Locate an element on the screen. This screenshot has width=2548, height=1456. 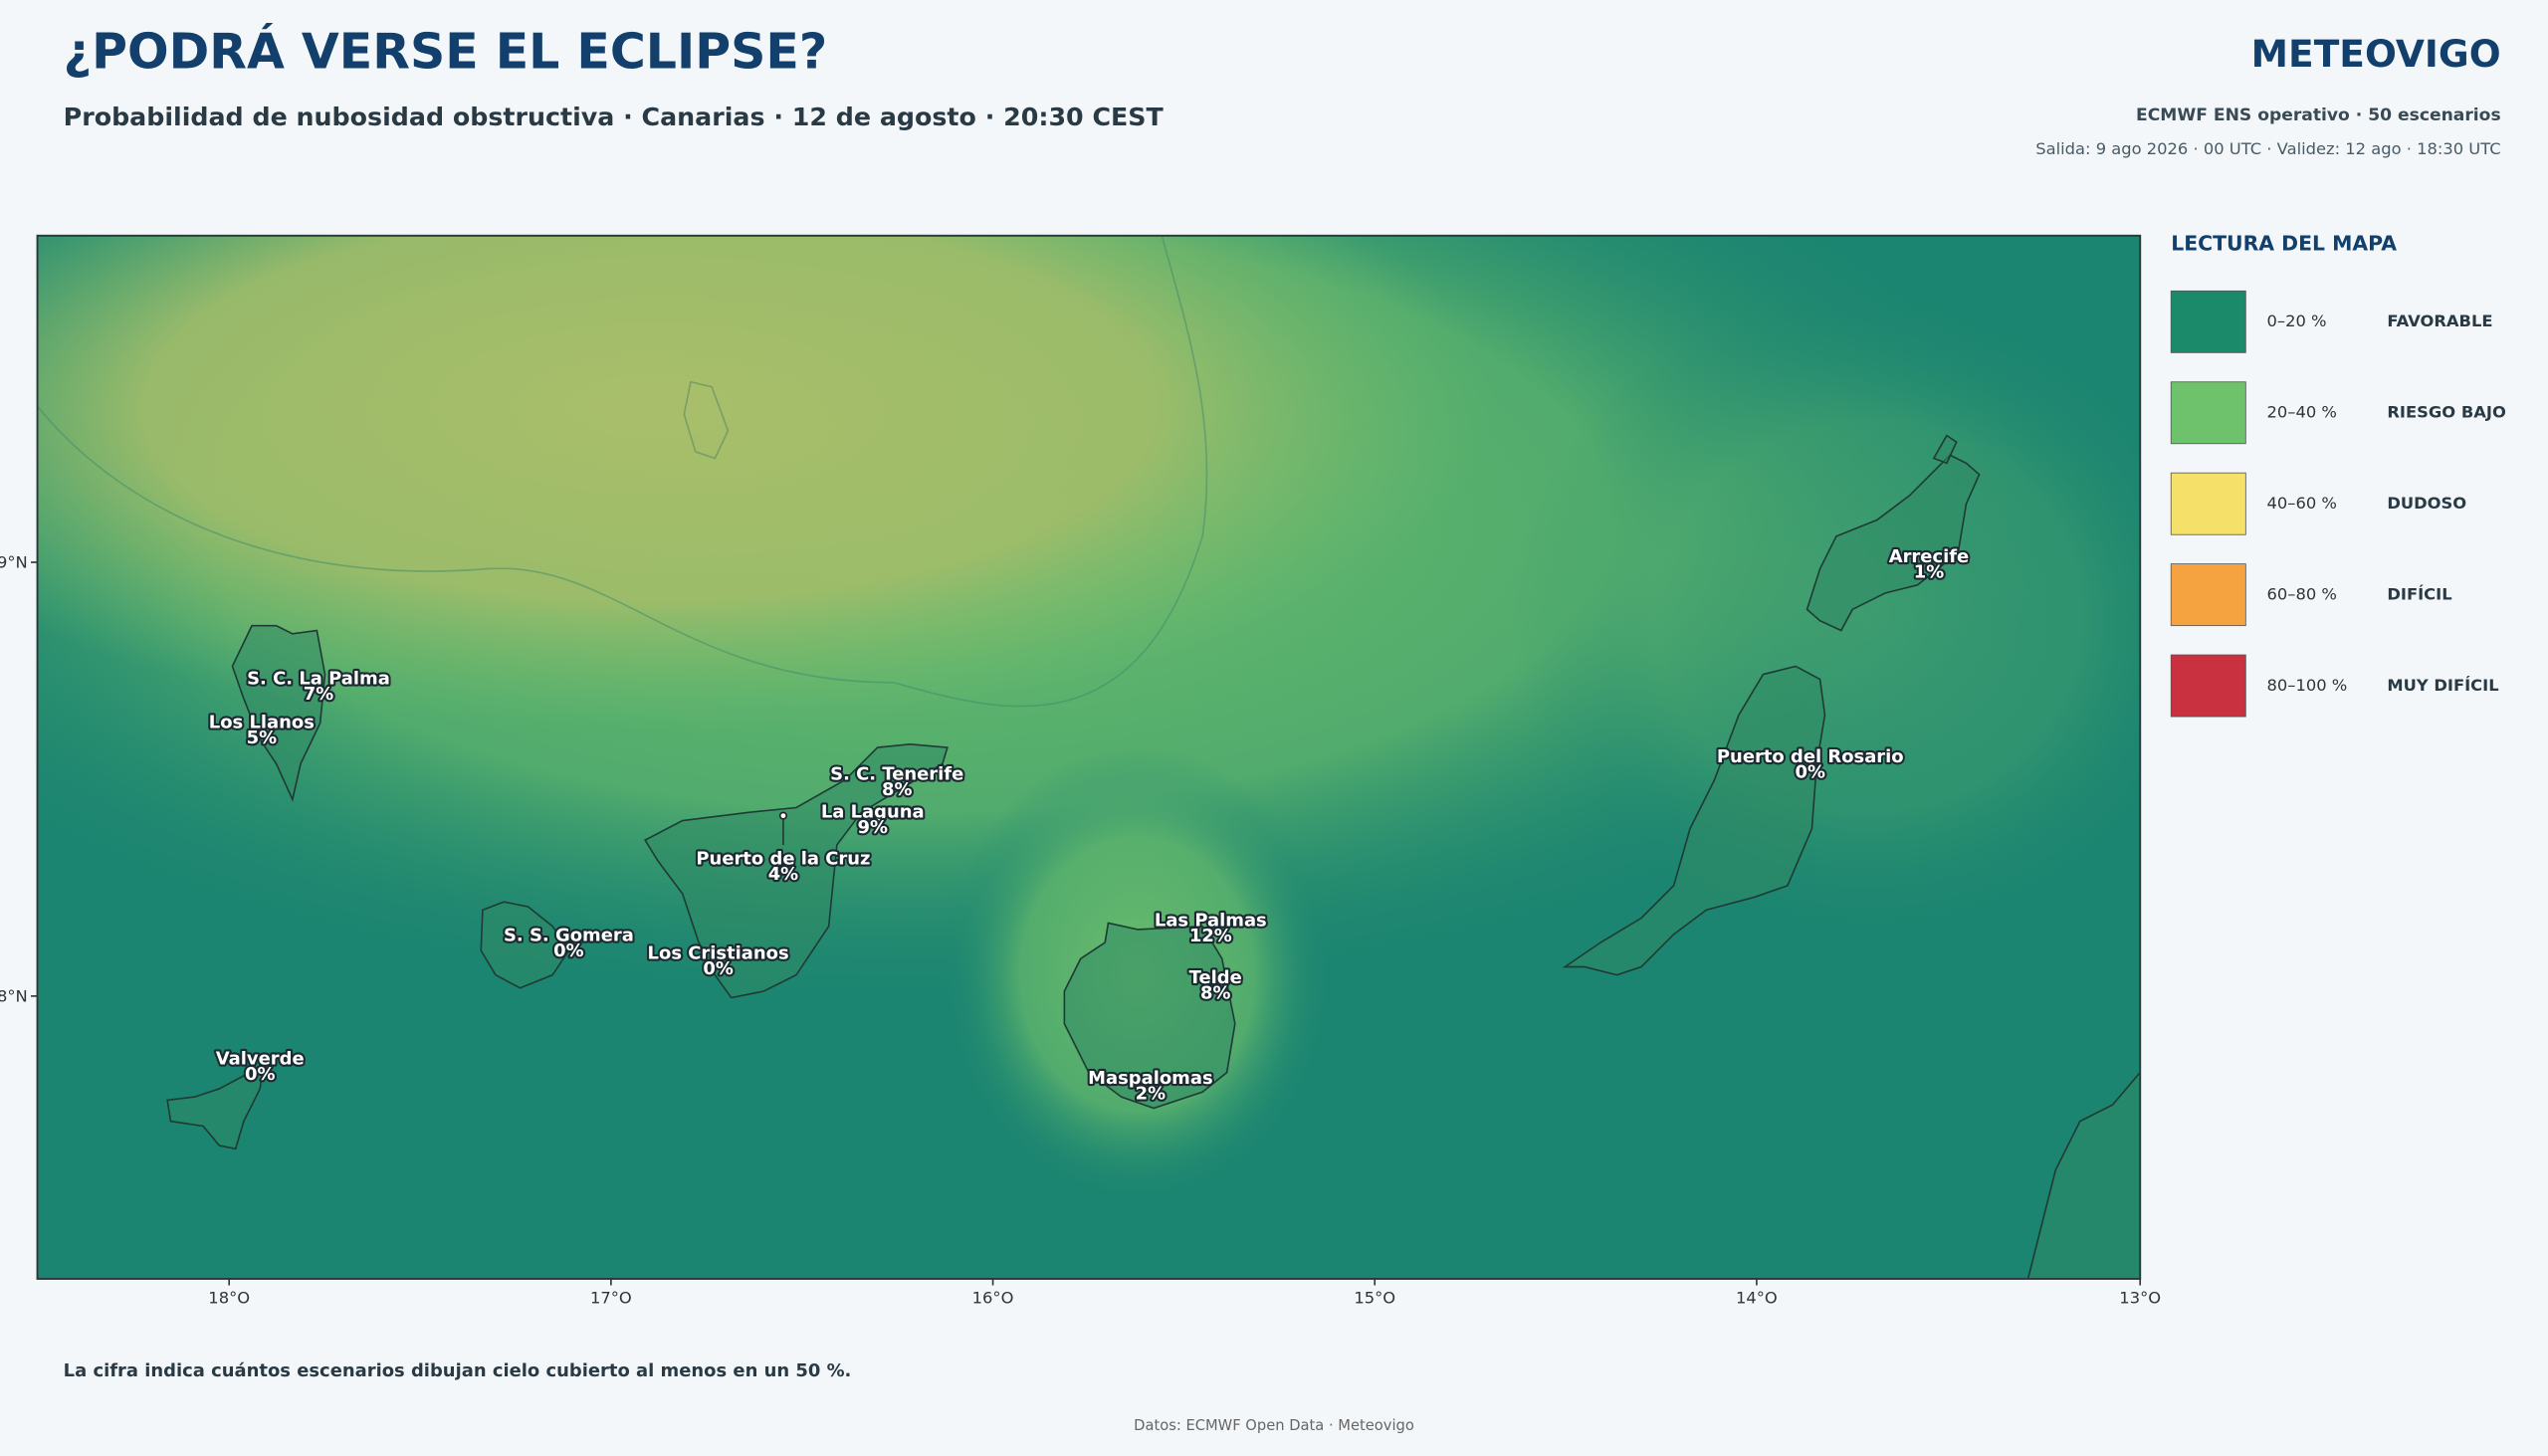
legend-range: 20–40 % is located at coordinates (2302, 412).